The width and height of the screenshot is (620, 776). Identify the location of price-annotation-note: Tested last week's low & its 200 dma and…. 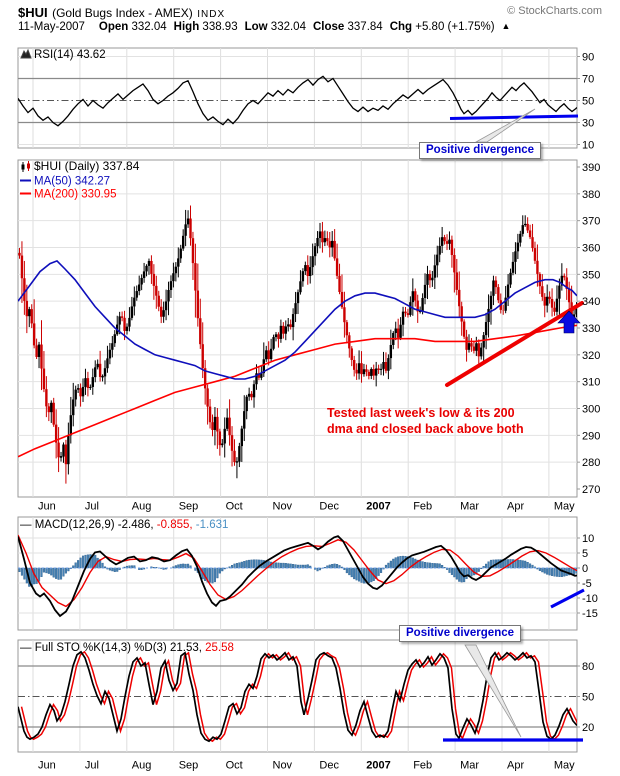
(447, 421).